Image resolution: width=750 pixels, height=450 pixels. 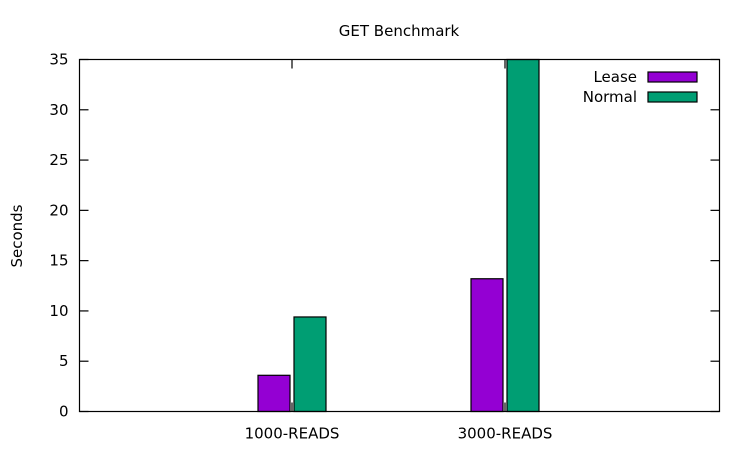 I want to click on legend: Lease Normal, so click(x=640, y=87).